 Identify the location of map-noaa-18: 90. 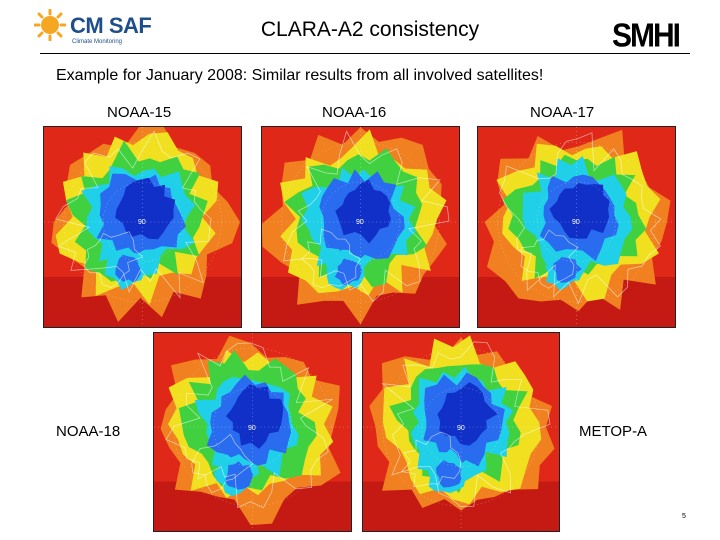
(252, 432).